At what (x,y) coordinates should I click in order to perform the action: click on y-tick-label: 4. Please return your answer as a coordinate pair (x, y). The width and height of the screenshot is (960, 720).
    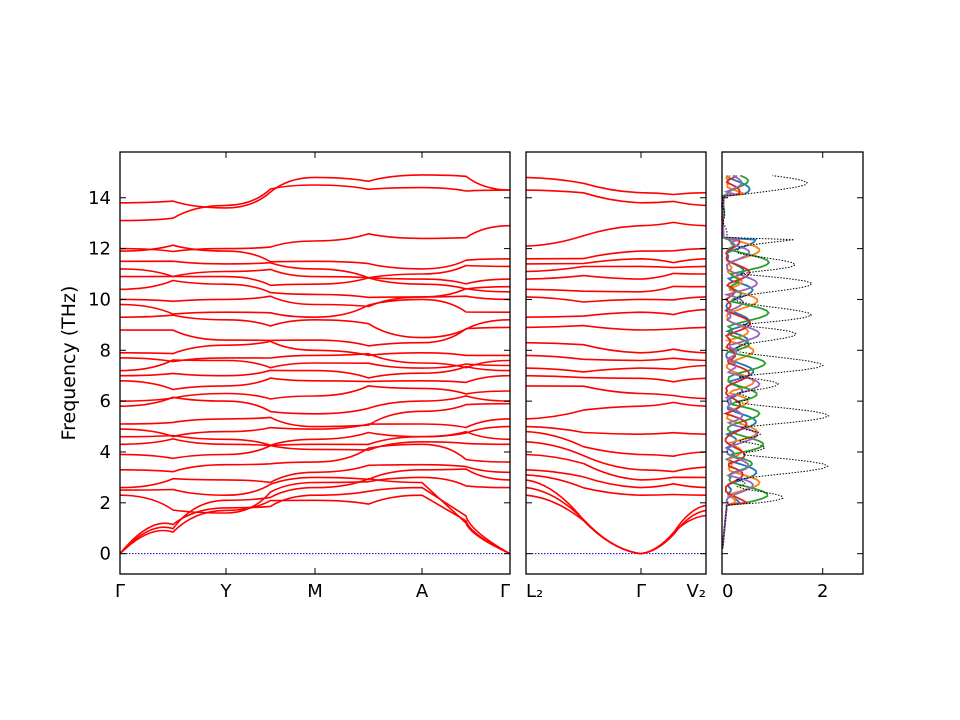
    Looking at the image, I should click on (105, 452).